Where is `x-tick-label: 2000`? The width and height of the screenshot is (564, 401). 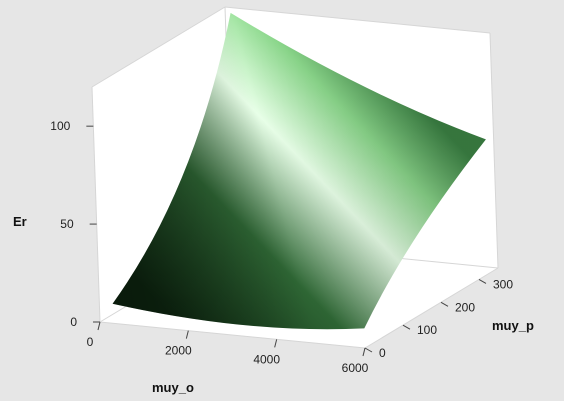 x-tick-label: 2000 is located at coordinates (178, 351).